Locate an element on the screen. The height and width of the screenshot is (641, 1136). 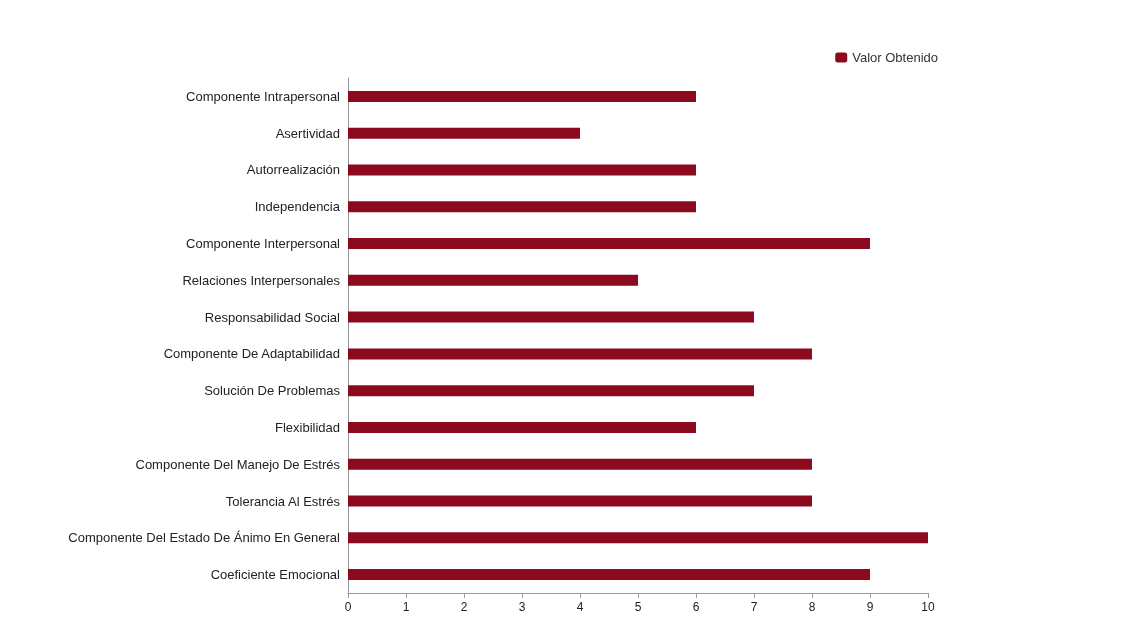
x-tick-label: 2 is located at coordinates (464, 607).